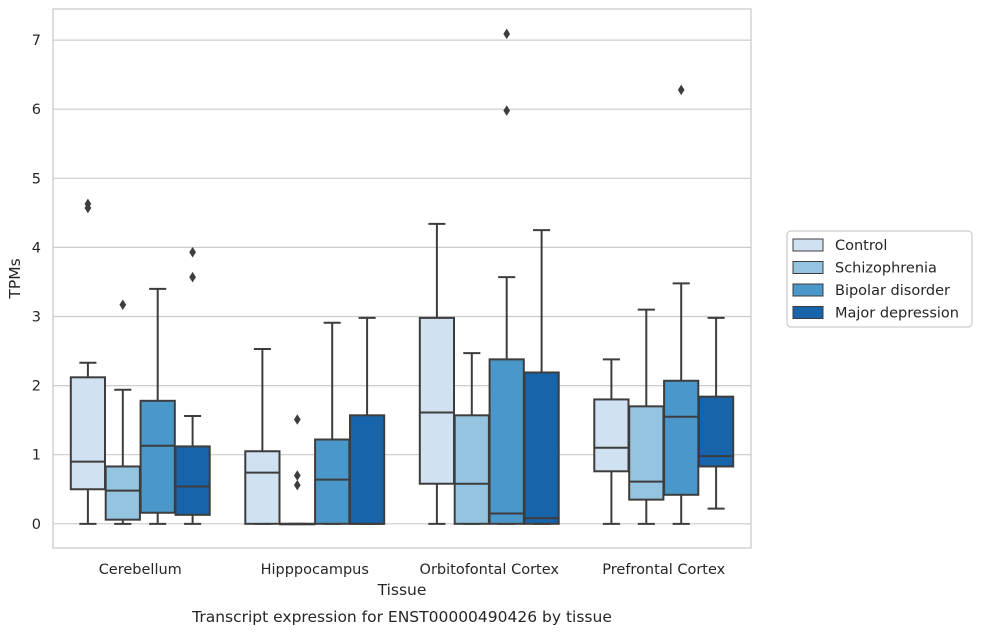  Describe the element at coordinates (36, 248) in the screenshot. I see `y-tick-label: 4` at that location.